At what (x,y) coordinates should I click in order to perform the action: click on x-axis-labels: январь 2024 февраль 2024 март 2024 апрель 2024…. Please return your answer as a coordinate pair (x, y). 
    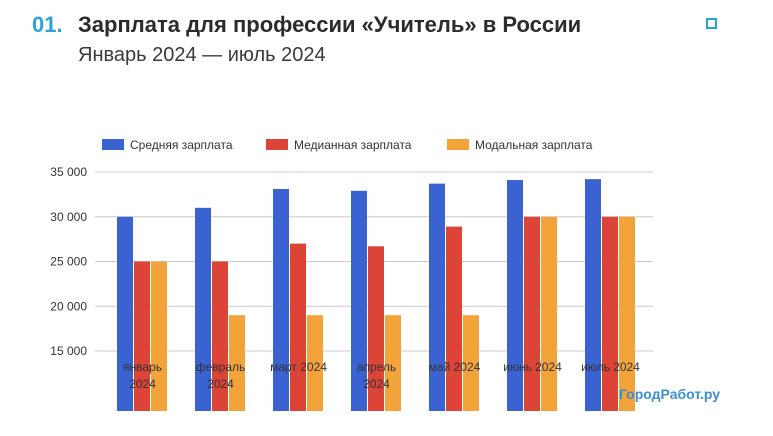
    Looking at the image, I should click on (381, 375).